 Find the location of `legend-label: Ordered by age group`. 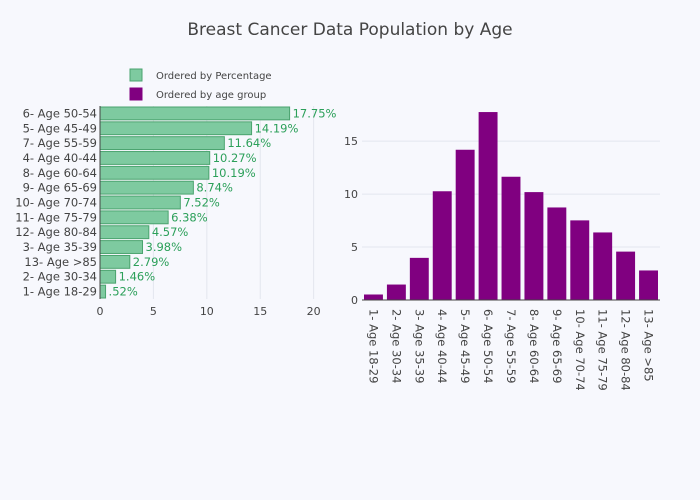

legend-label: Ordered by age group is located at coordinates (211, 95).